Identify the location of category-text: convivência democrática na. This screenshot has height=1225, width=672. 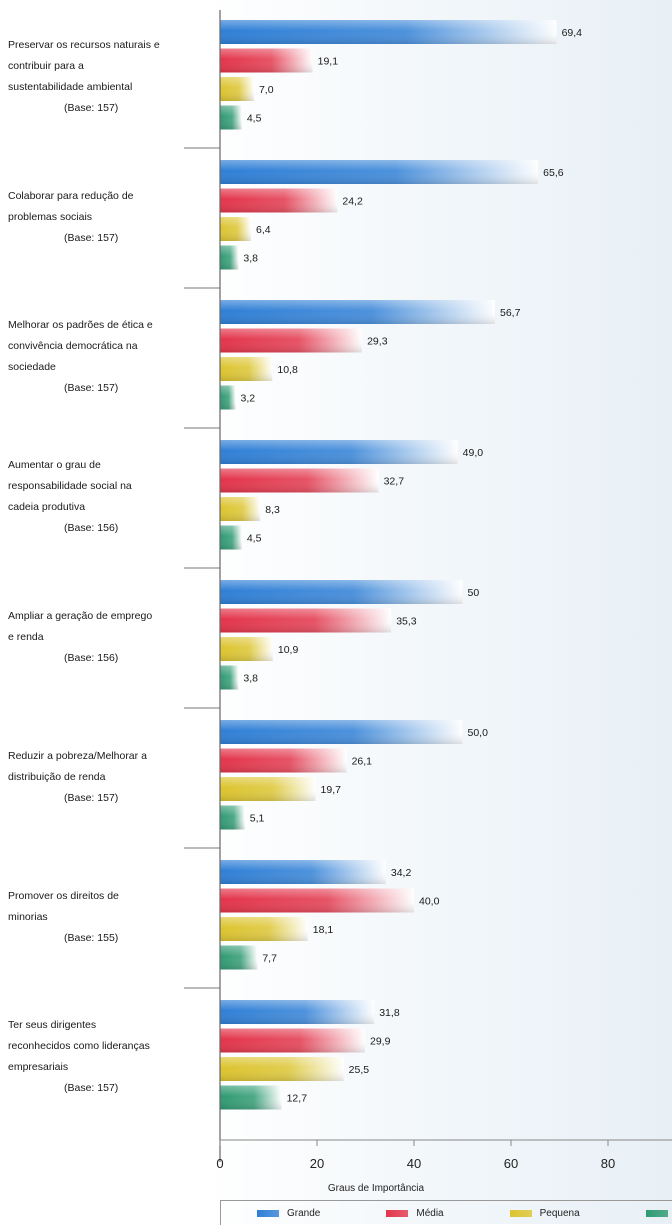
(73, 346).